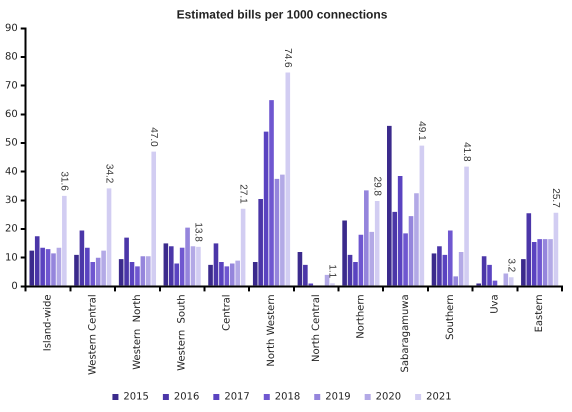 The height and width of the screenshot is (412, 572). What do you see at coordinates (510, 265) in the screenshot?
I see `data-label: 3.2` at bounding box center [510, 265].